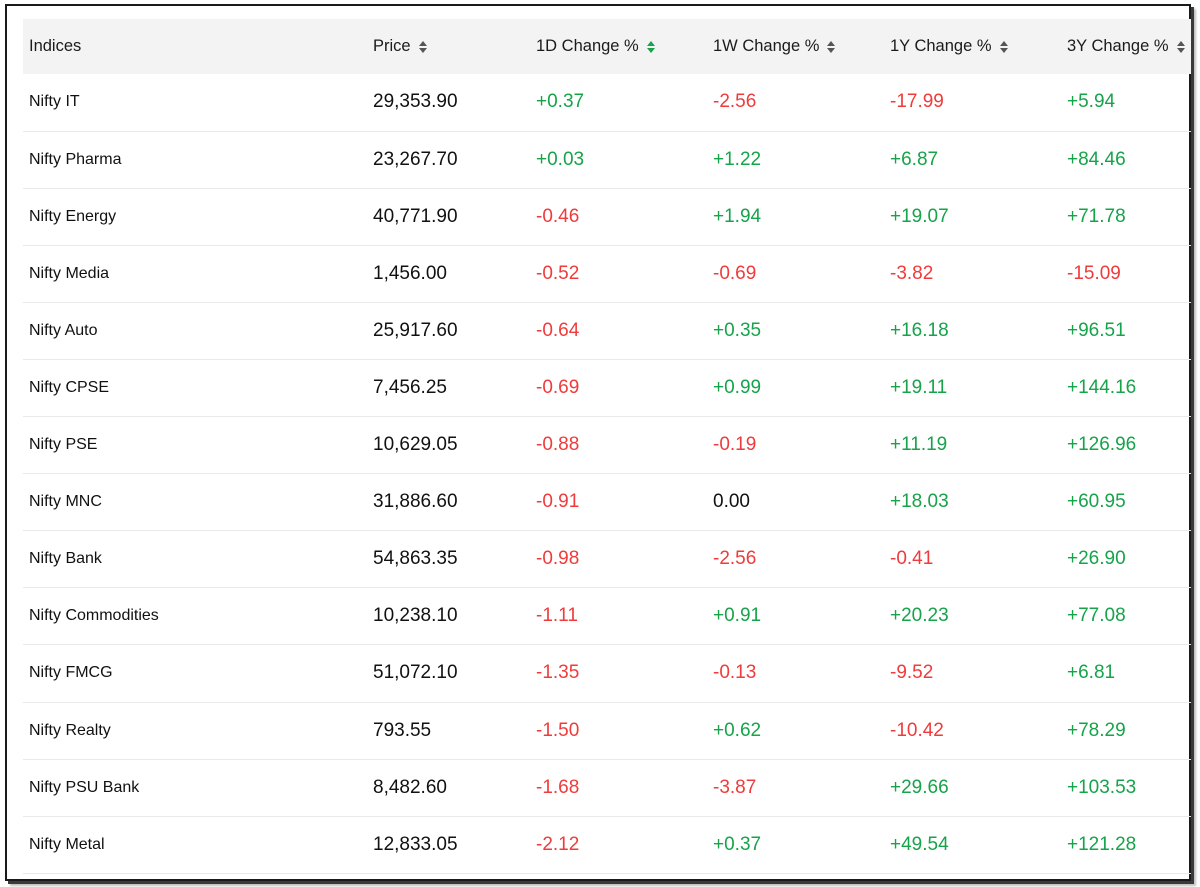 The height and width of the screenshot is (887, 1200). What do you see at coordinates (919, 844) in the screenshot?
I see `change-1y-cell: +49.54` at bounding box center [919, 844].